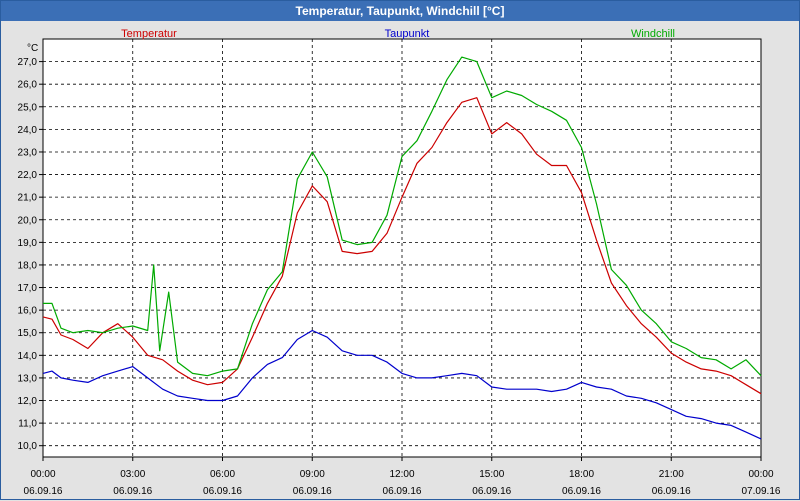 The image size is (800, 501). What do you see at coordinates (28, 107) in the screenshot?
I see `y-tick-label: 25,0` at bounding box center [28, 107].